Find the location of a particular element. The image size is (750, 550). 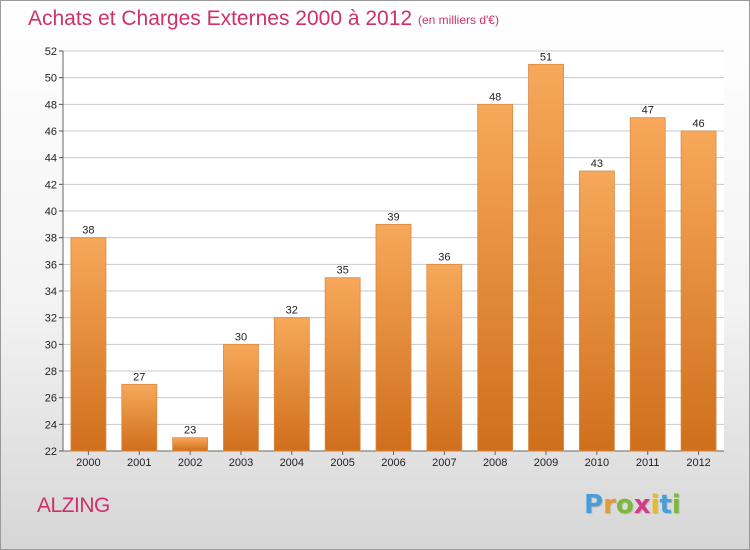

logo-letter: P is located at coordinates (594, 505).